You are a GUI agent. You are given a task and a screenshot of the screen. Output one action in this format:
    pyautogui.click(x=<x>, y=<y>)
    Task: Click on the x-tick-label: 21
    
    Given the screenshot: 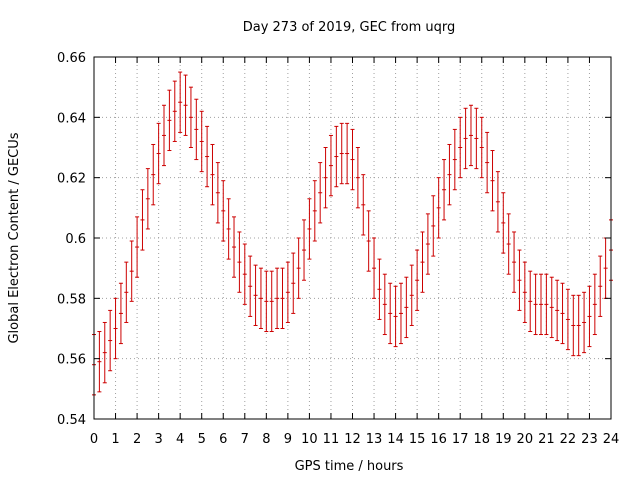 What is the action you would take?
    pyautogui.click(x=546, y=439)
    